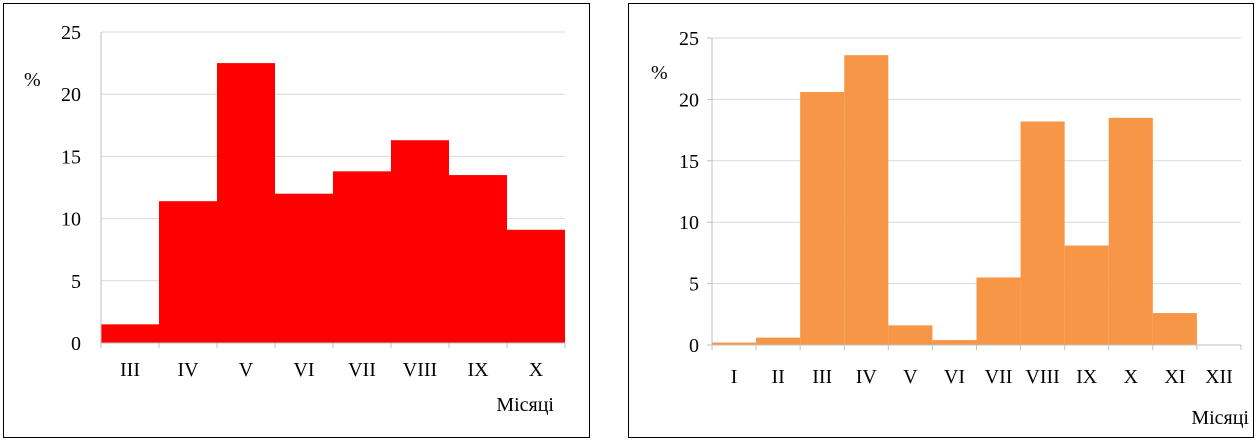 The height and width of the screenshot is (441, 1257). I want to click on x-tick-label: I, so click(734, 377).